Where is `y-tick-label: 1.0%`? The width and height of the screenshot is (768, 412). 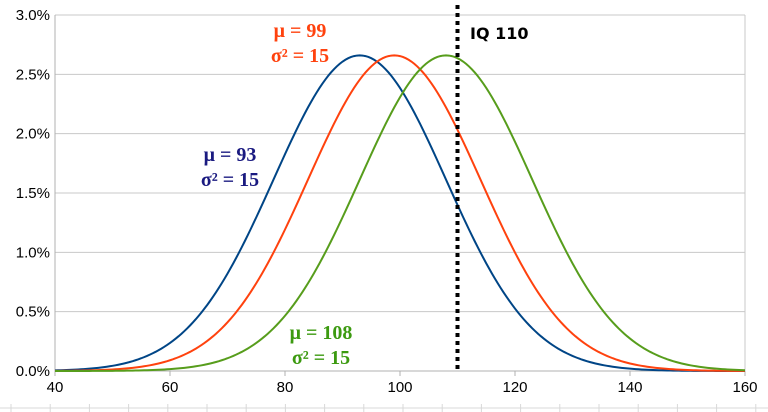 y-tick-label: 1.0% is located at coordinates (33, 252).